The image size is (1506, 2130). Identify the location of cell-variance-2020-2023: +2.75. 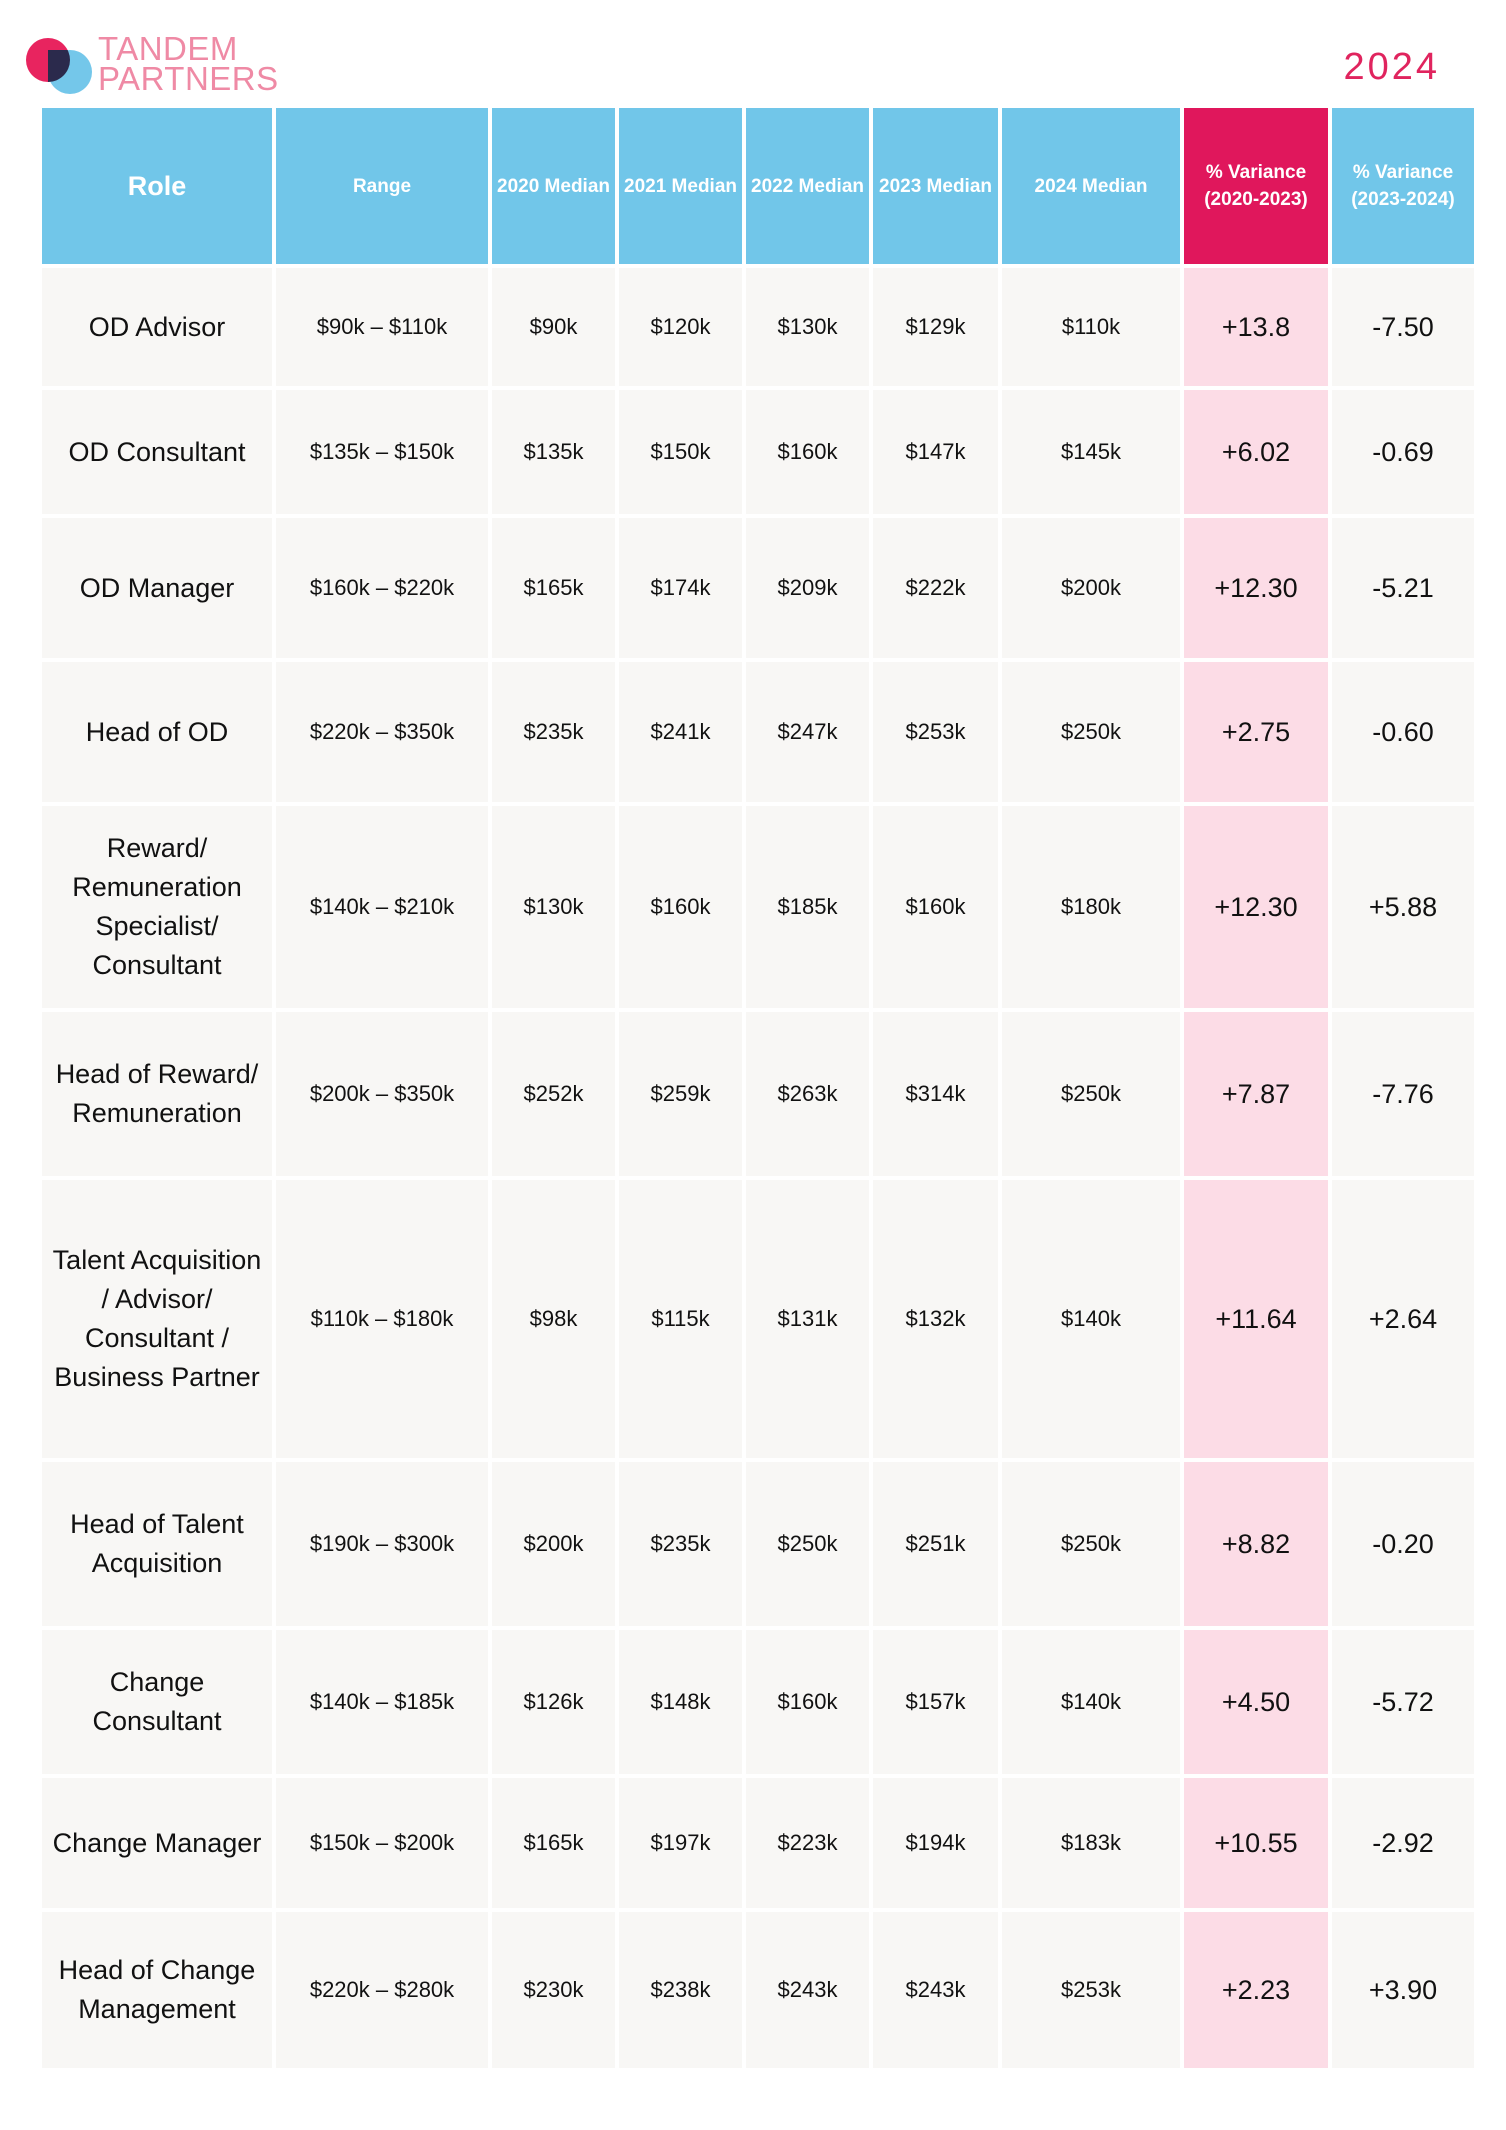
(1256, 732).